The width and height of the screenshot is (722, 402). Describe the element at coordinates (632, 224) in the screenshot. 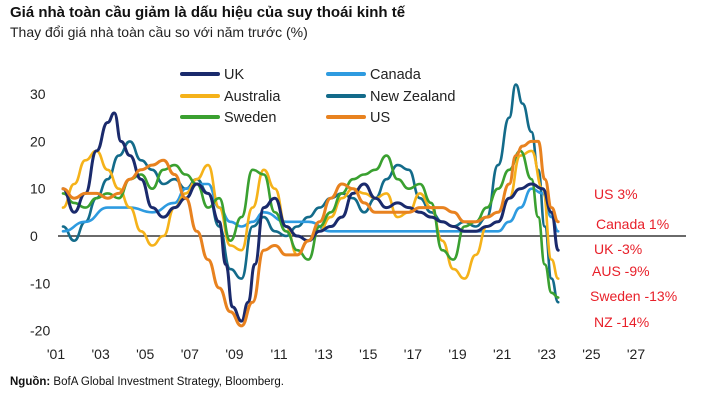

I see `end-label-canada: Canada 1%` at that location.